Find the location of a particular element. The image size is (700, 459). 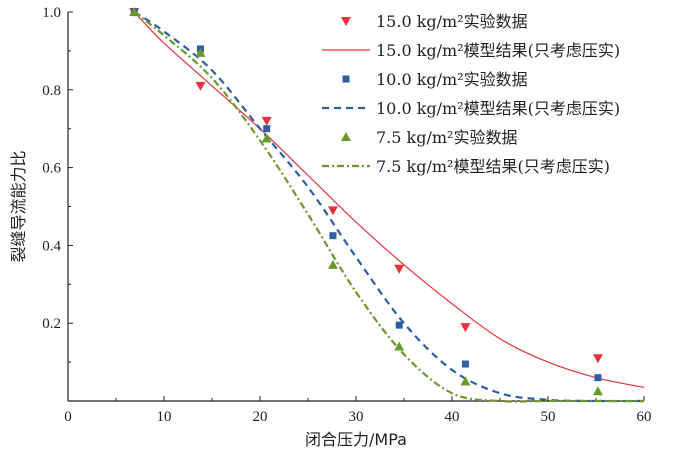

legend-label-2: 10.0 kg/m²实验数据 is located at coordinates (452, 79).